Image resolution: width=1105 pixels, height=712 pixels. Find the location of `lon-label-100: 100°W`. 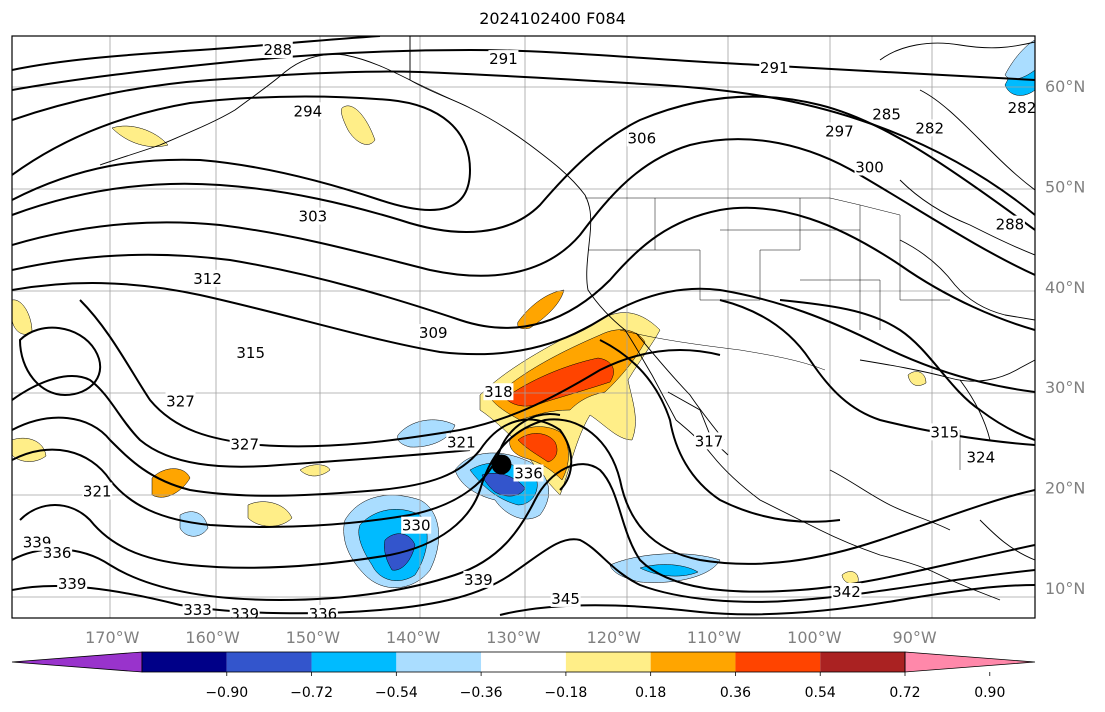

lon-label-100: 100°W is located at coordinates (814, 637).